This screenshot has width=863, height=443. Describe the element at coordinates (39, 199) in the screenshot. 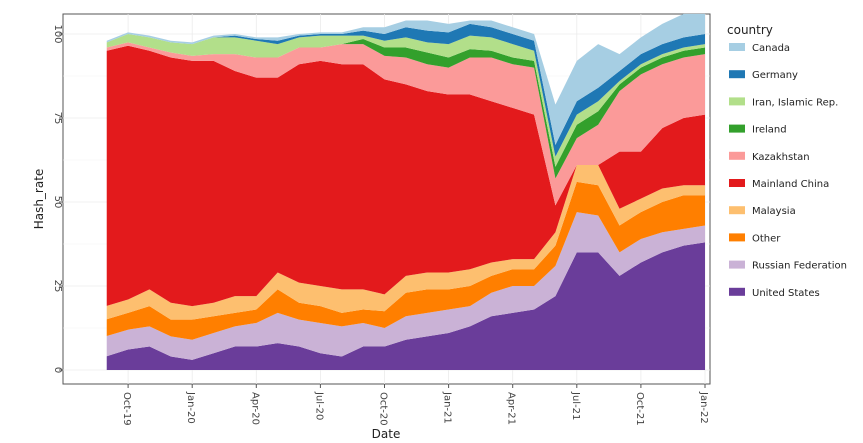

I see `y-axis-title: Hash_rate` at that location.